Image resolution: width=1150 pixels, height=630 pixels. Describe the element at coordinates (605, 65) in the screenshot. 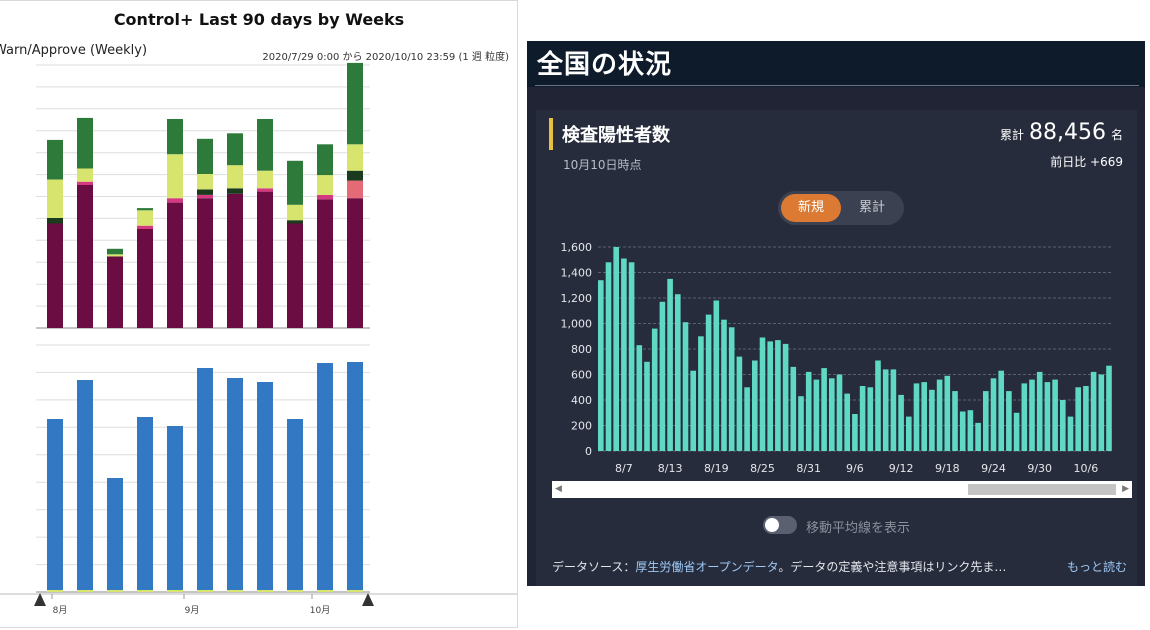

I see `panel-title: 全国の状況` at that location.